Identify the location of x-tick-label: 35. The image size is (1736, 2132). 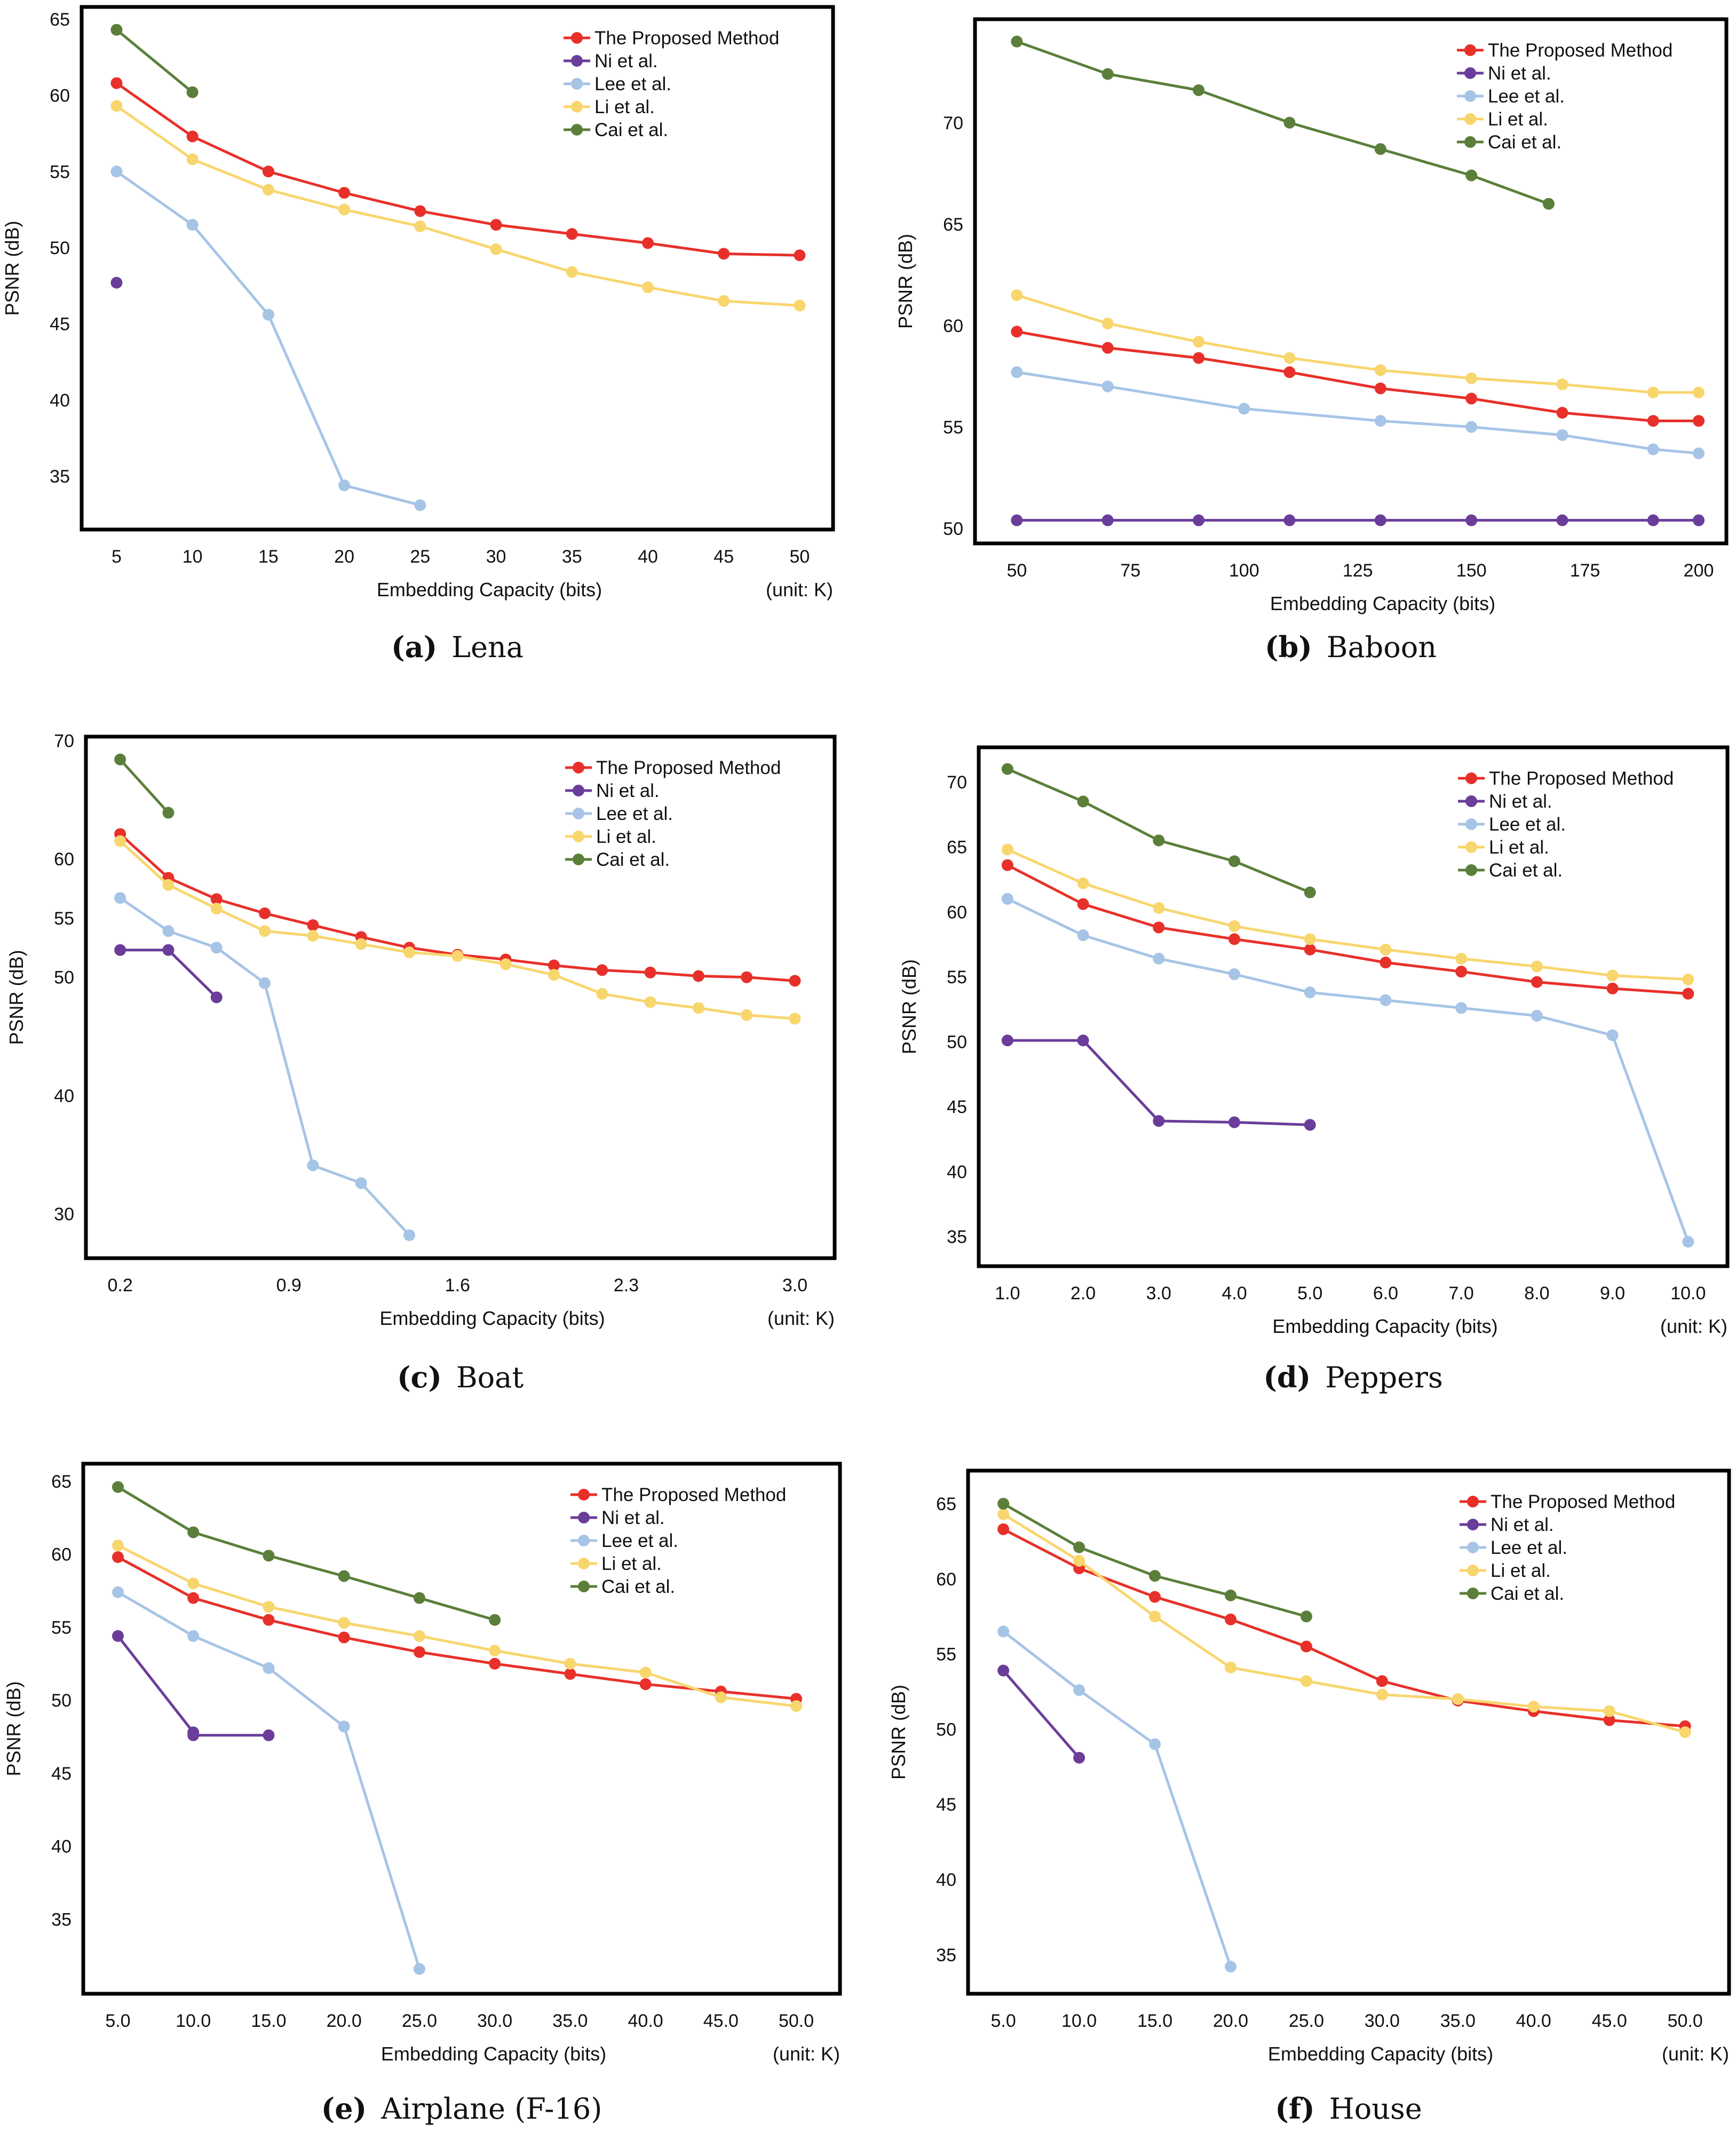
(572, 557).